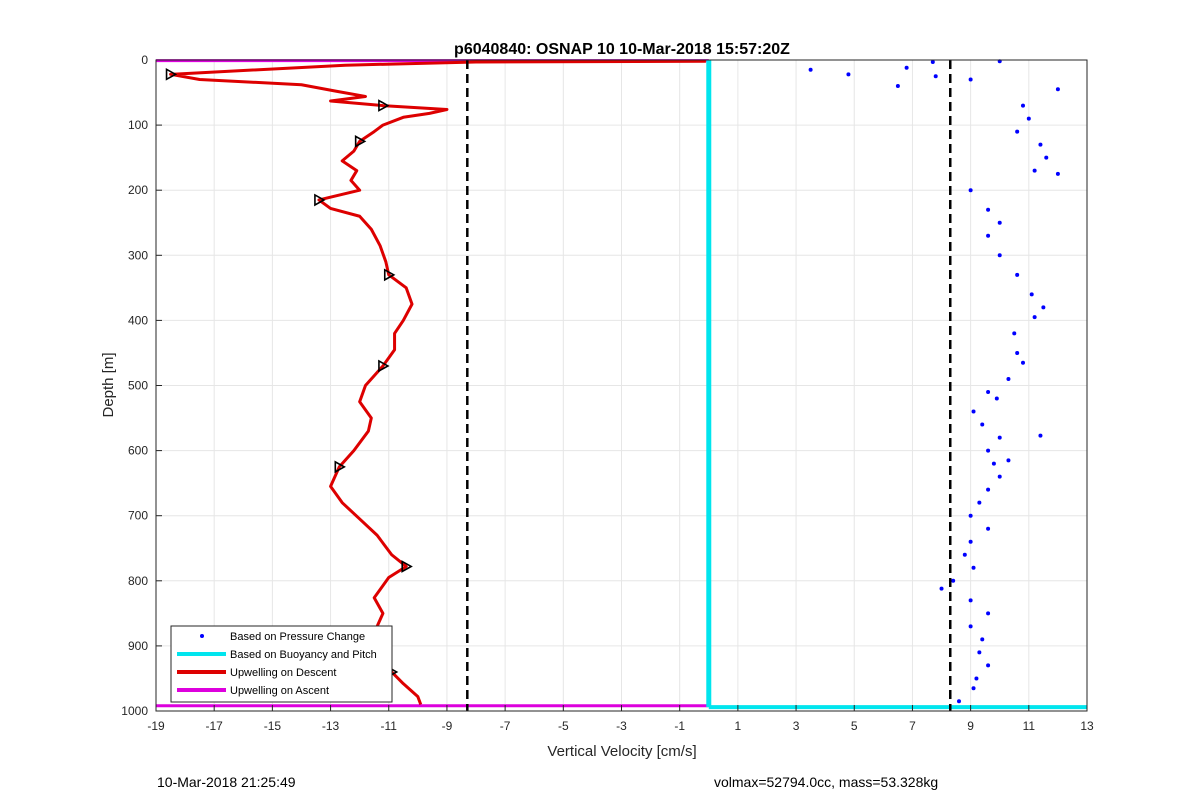 The height and width of the screenshot is (804, 1200). What do you see at coordinates (505, 726) in the screenshot?
I see `x-tick-label: -7` at bounding box center [505, 726].